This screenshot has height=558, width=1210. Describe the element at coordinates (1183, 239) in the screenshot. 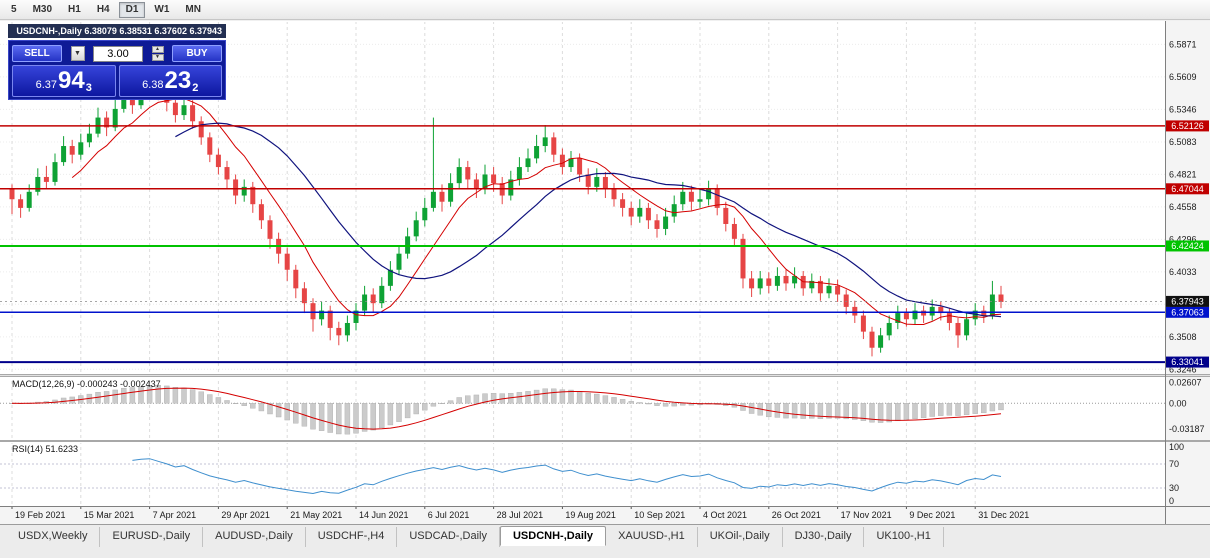

I see `svg-text: 6.4296` at that location.